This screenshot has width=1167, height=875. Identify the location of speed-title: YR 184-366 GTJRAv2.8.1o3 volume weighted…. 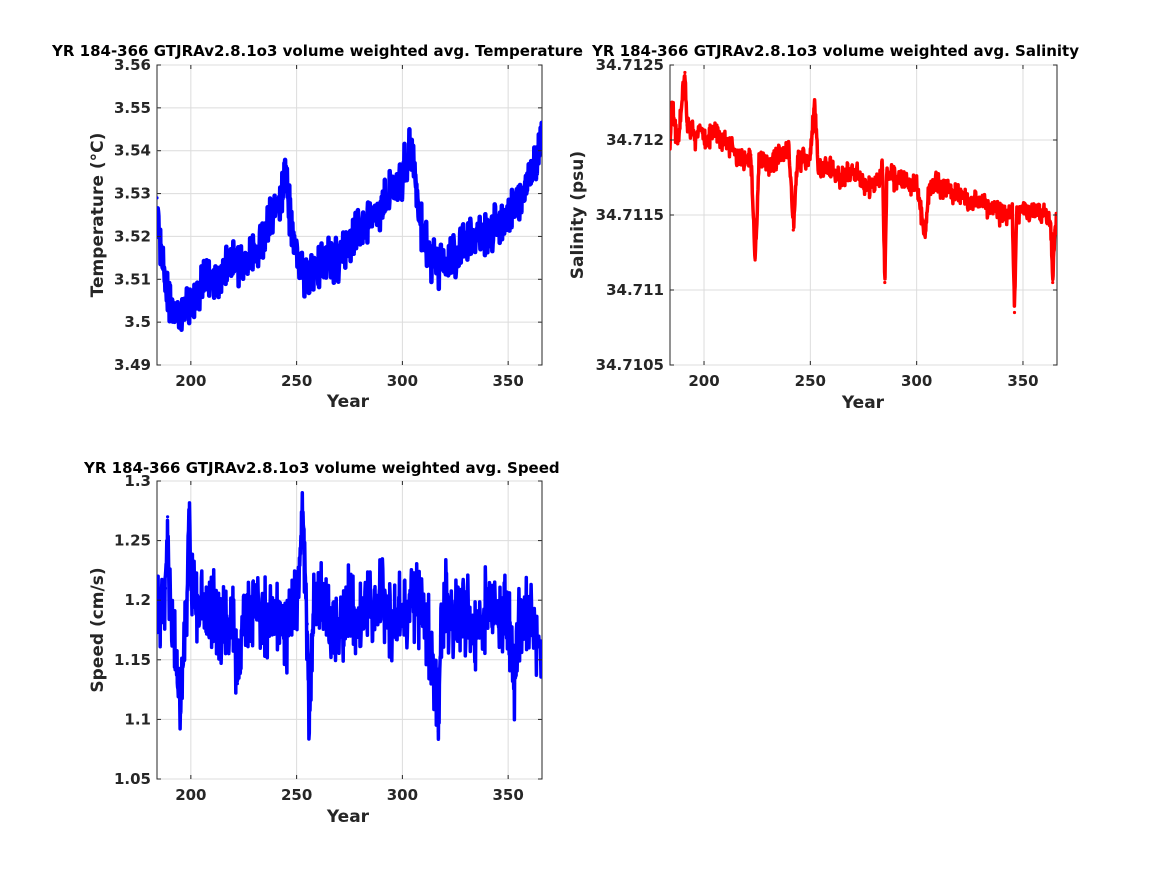
(321, 468).